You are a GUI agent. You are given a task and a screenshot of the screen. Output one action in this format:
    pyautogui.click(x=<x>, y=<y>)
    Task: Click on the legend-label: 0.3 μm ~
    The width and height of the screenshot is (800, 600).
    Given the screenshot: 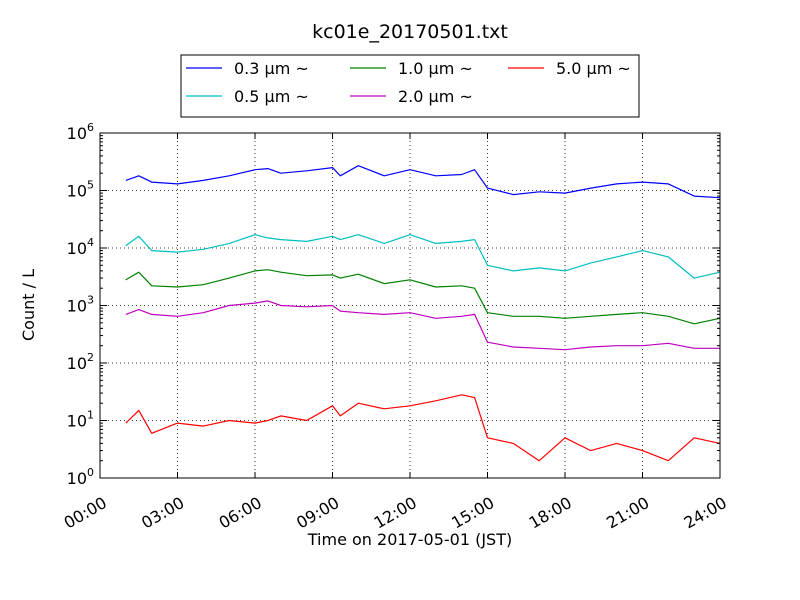 What is the action you would take?
    pyautogui.click(x=271, y=68)
    